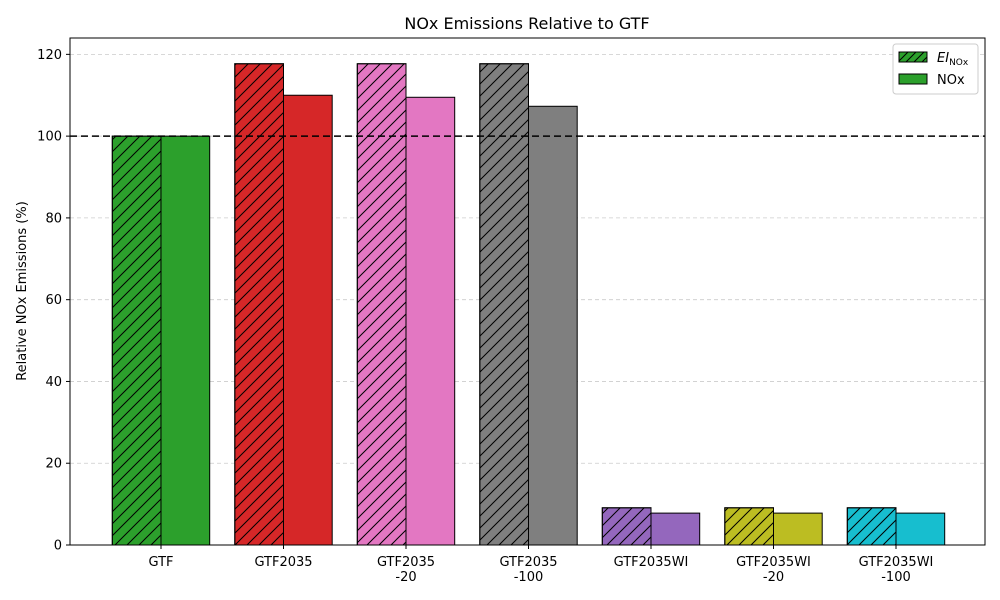  I want to click on y-tick-label: 0, so click(58, 546).